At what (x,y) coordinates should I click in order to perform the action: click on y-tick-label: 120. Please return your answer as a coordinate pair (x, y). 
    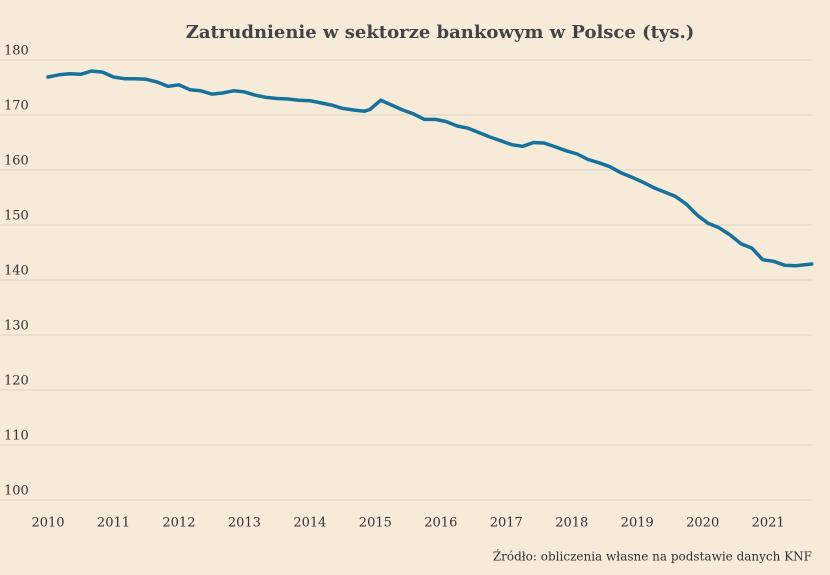
    Looking at the image, I should click on (16, 381).